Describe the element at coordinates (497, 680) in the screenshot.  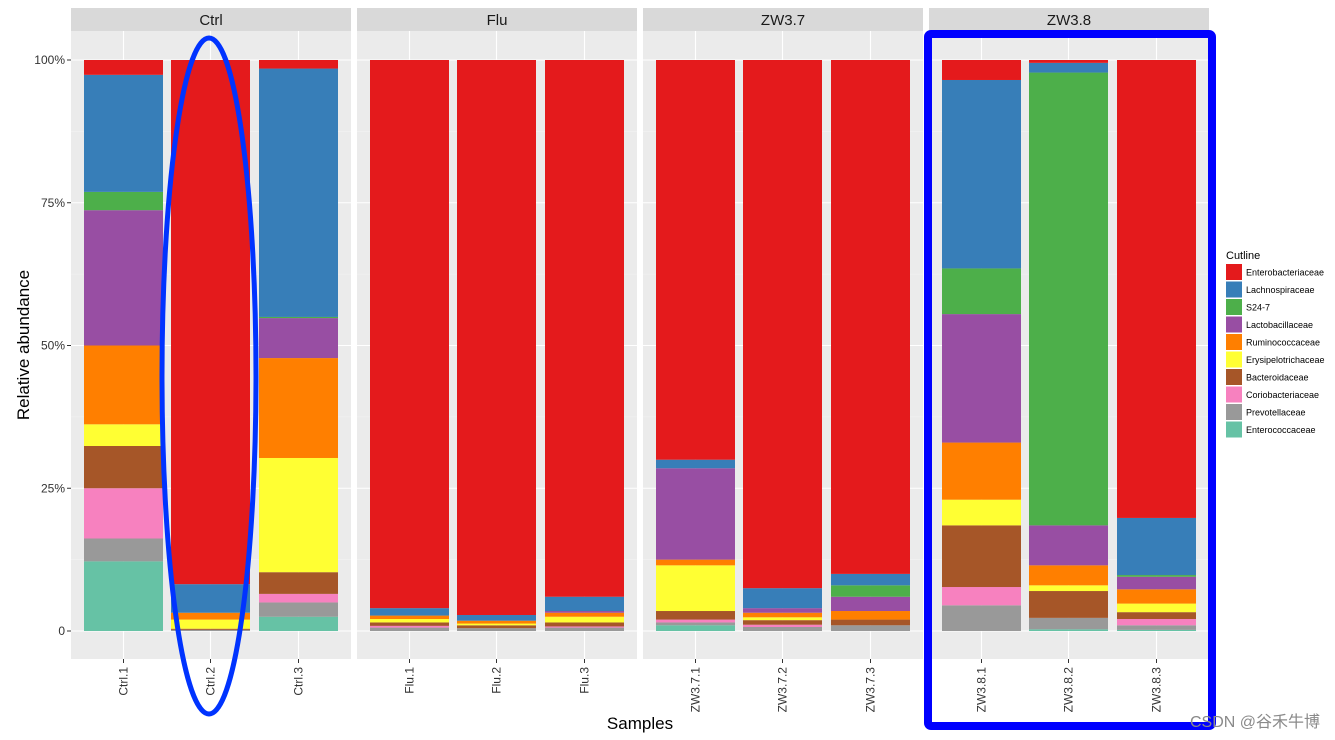
I see `x-tick-label: Flu.2` at that location.